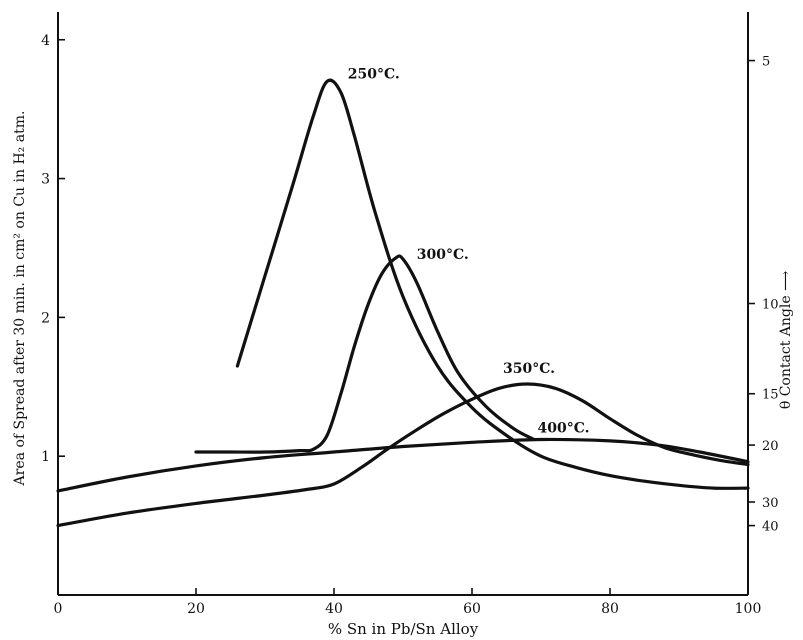 This screenshot has height=640, width=803. Describe the element at coordinates (45, 41) in the screenshot. I see `y-tick-label: 4` at that location.